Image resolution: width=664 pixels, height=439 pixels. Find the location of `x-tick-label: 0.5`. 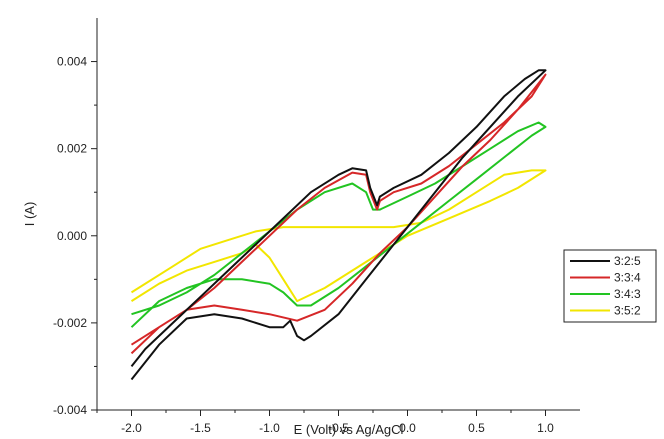

x-tick-label: 0.5 is located at coordinates (476, 428).